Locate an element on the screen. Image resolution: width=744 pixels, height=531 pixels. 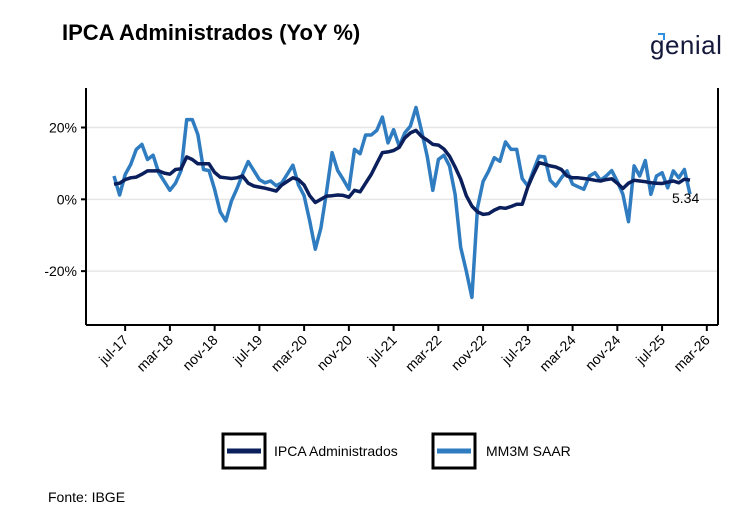
x-tick-label: jul-25 is located at coordinates (650, 350).